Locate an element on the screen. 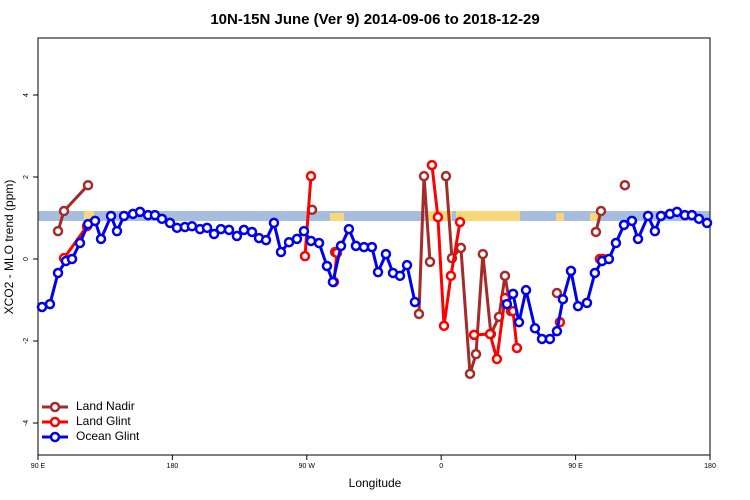 This screenshot has height=500, width=750. y-tick-label: -2 is located at coordinates (26, 341).